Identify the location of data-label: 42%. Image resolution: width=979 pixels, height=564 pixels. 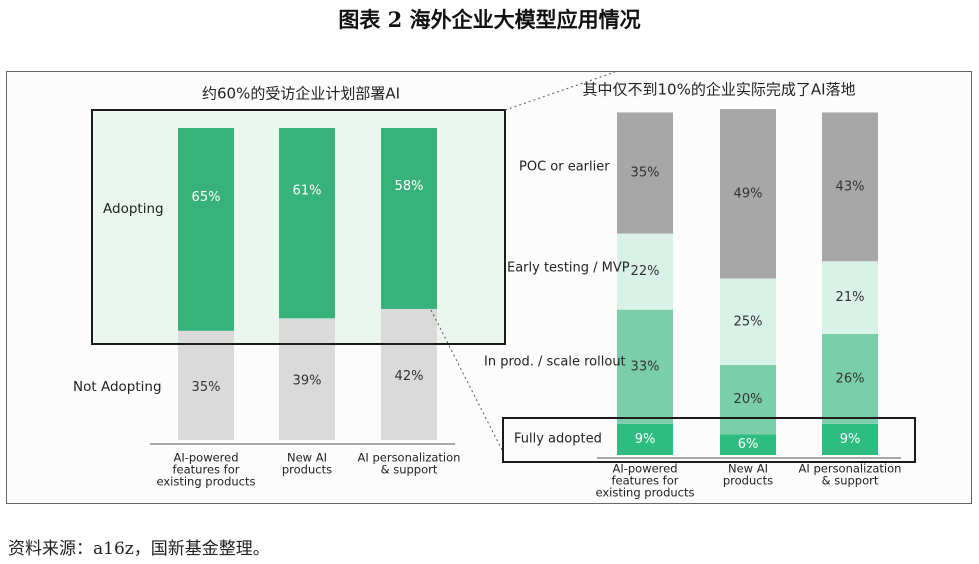
(409, 376).